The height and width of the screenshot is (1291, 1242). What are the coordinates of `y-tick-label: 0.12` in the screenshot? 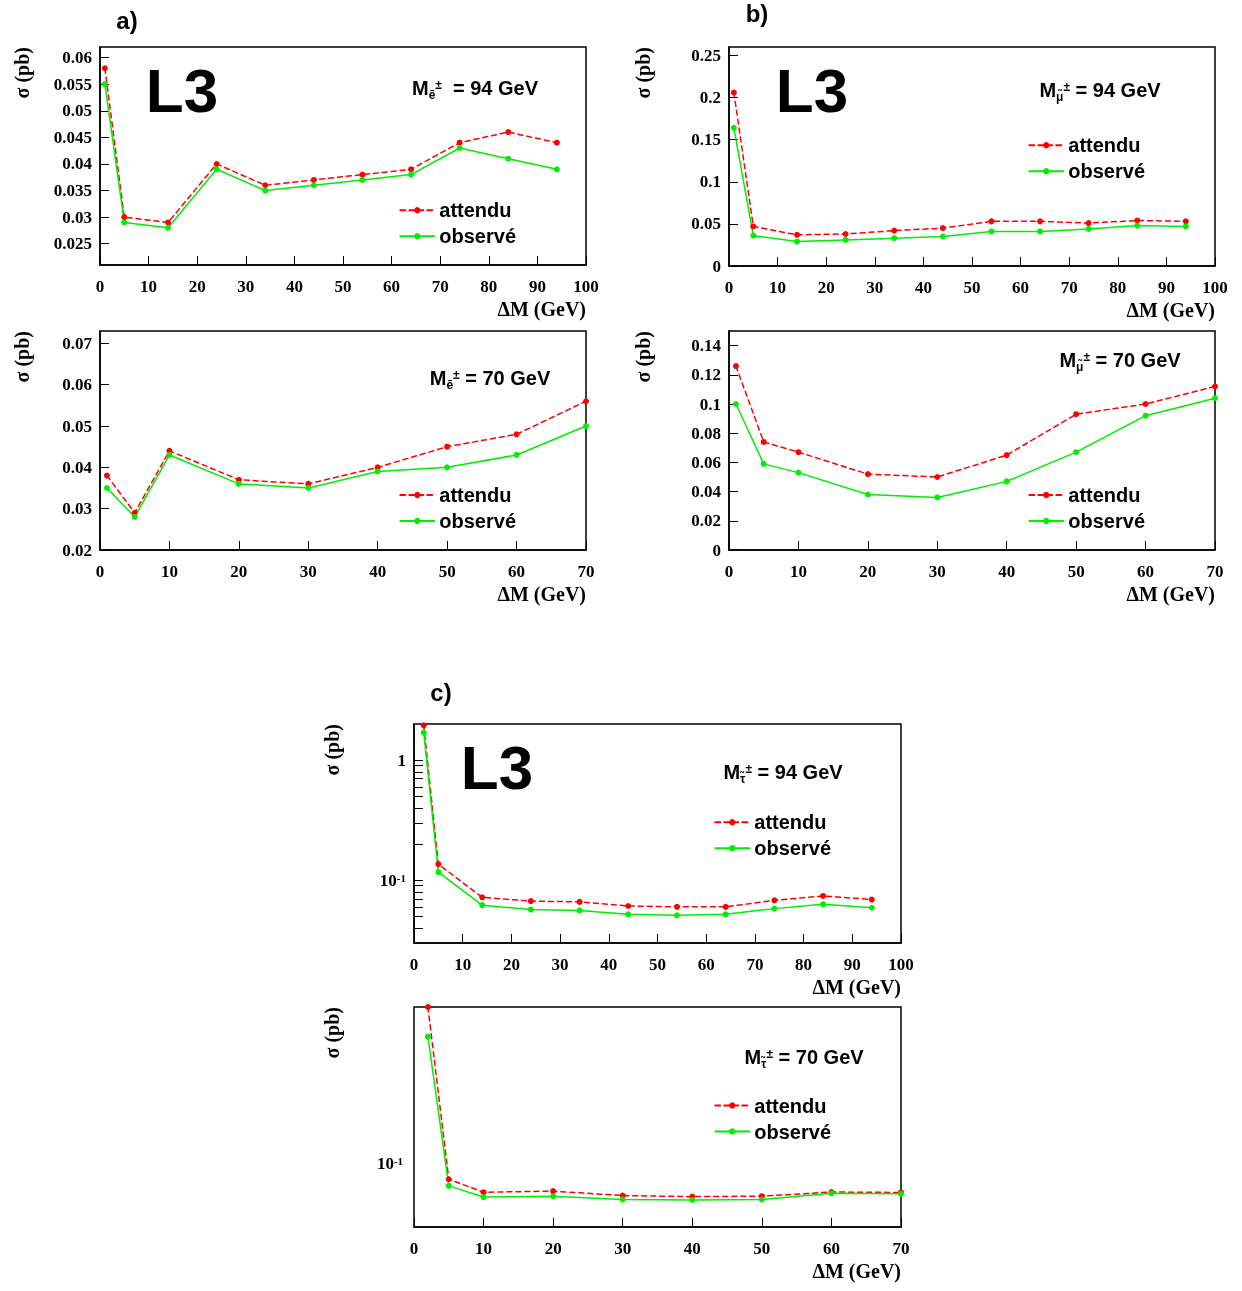 It's located at (706, 375).